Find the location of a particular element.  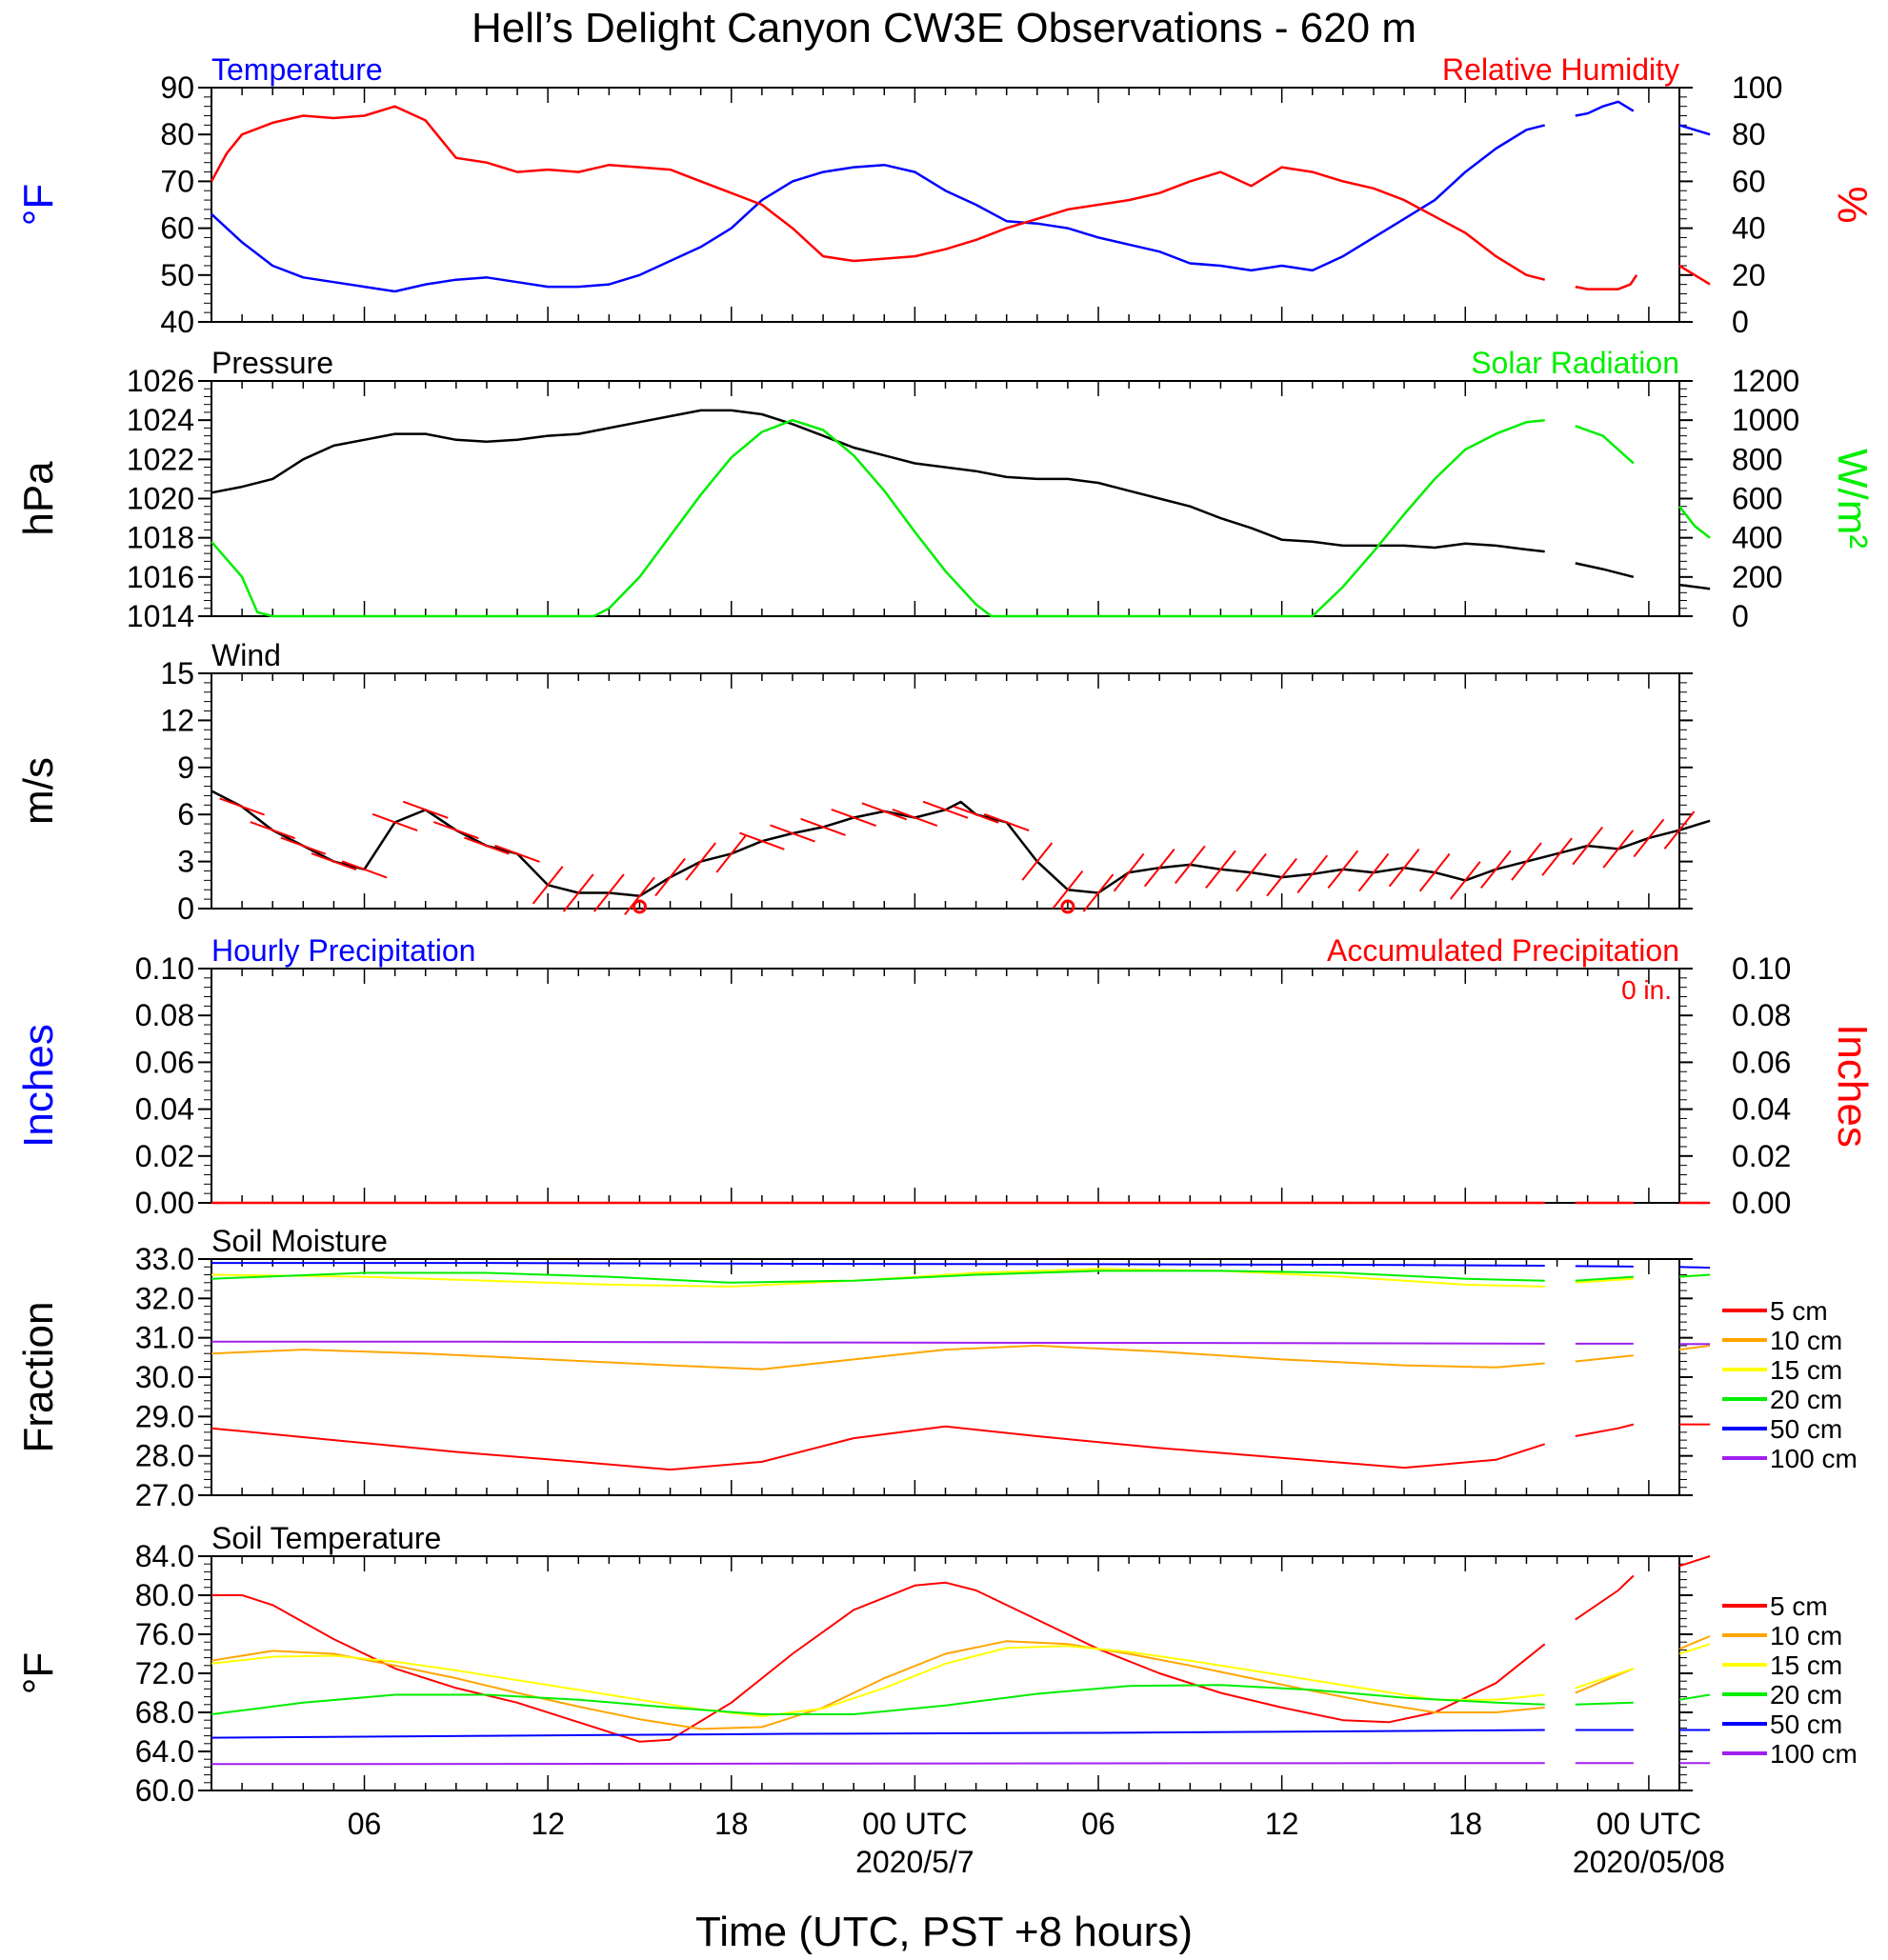

y-tick-label-right: 400 is located at coordinates (1757, 538).